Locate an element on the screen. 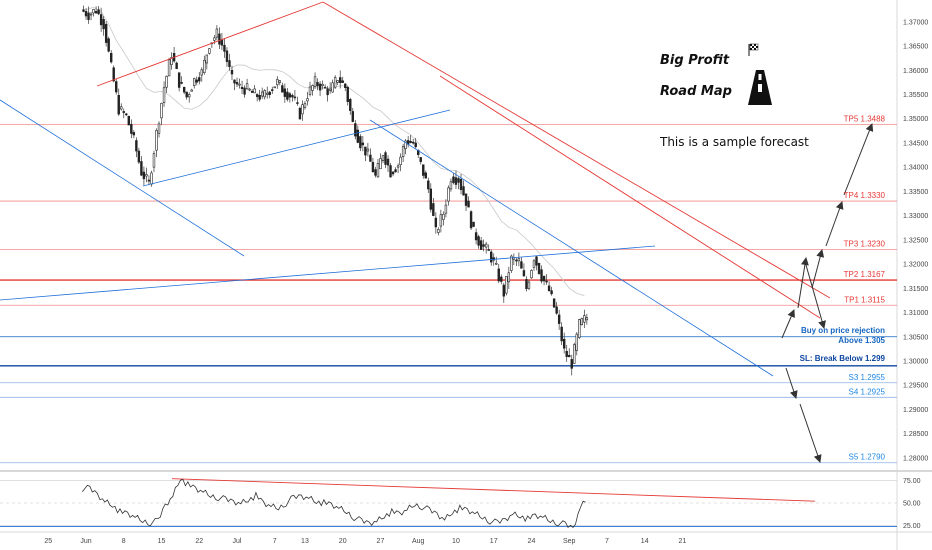 The width and height of the screenshot is (932, 550). time-tick-label: 8 is located at coordinates (124, 541).